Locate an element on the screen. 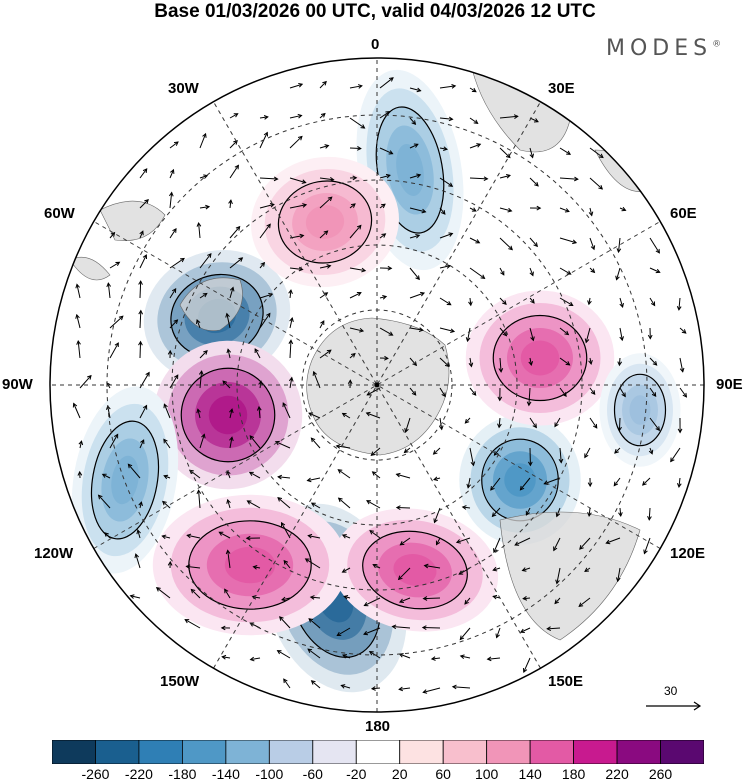 This screenshot has height=783, width=750. south-pole is located at coordinates (377, 385).